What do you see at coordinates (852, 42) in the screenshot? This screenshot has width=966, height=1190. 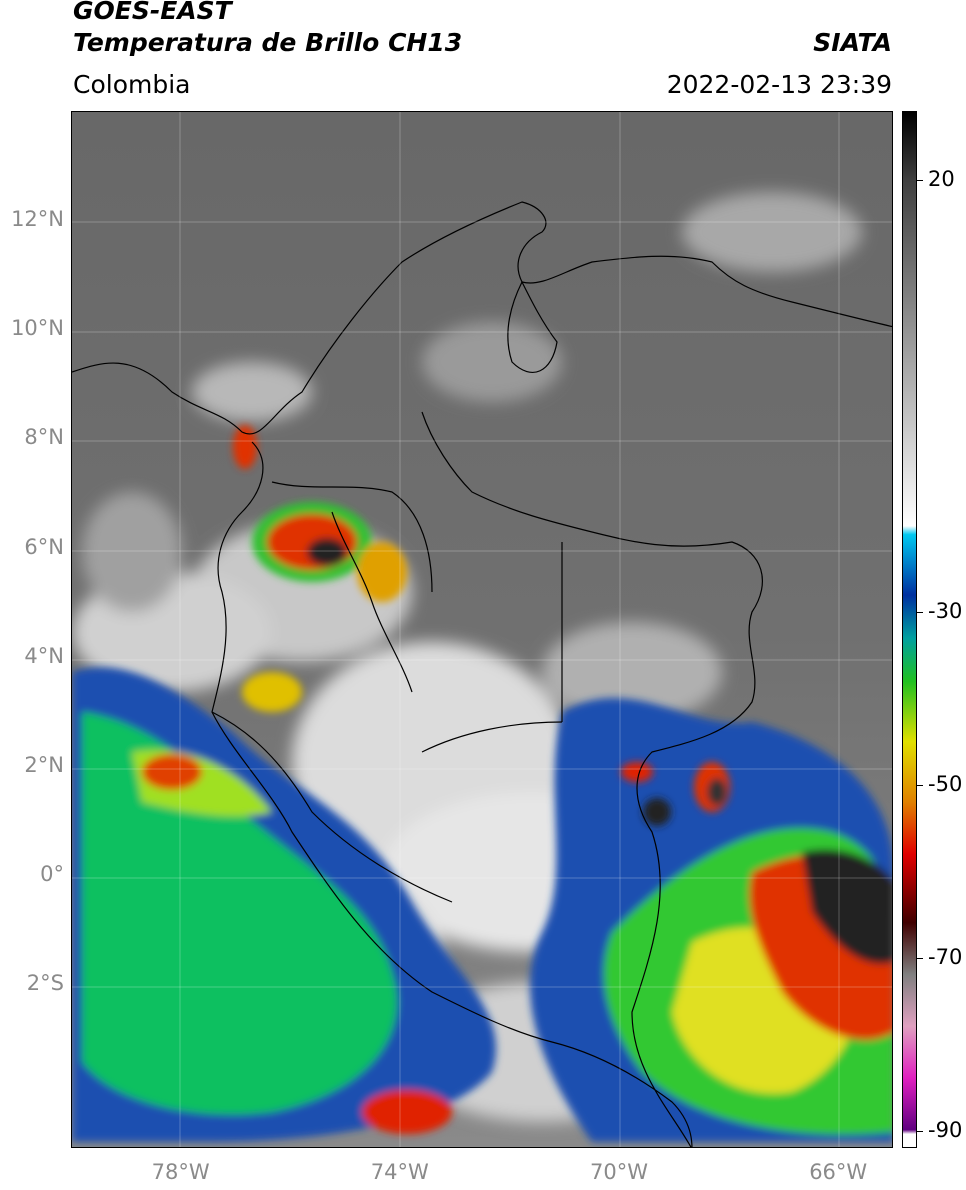 I see `organization-label: SIATA` at bounding box center [852, 42].